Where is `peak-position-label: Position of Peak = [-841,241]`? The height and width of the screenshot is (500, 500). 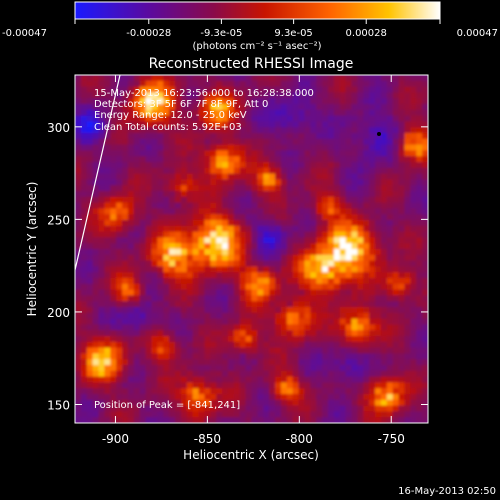 peak-position-label: Position of Peak = [-841,241] is located at coordinates (167, 405).